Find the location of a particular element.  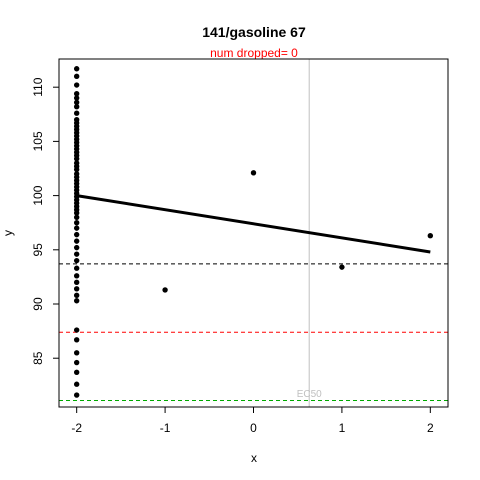

y-tick-label: 85 is located at coordinates (38, 358).